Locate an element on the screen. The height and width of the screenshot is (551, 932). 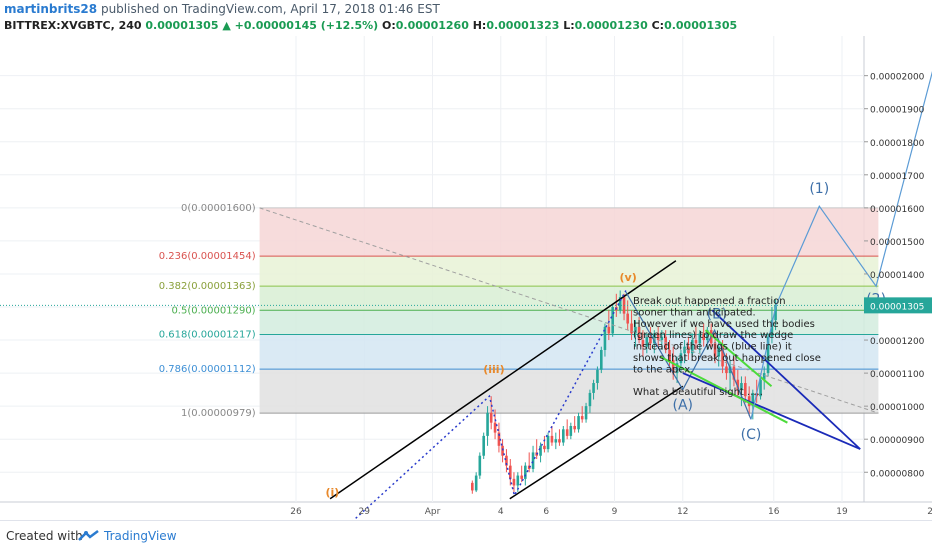
y-tick-label: 0.00000900 is located at coordinates (897, 441).